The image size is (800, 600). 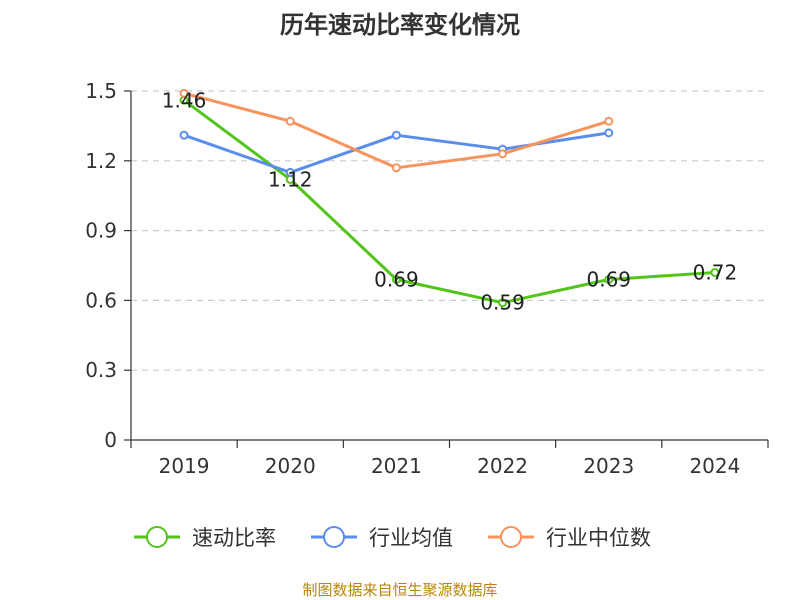 What do you see at coordinates (184, 100) in the screenshot?
I see `data-label: 1.46` at bounding box center [184, 100].